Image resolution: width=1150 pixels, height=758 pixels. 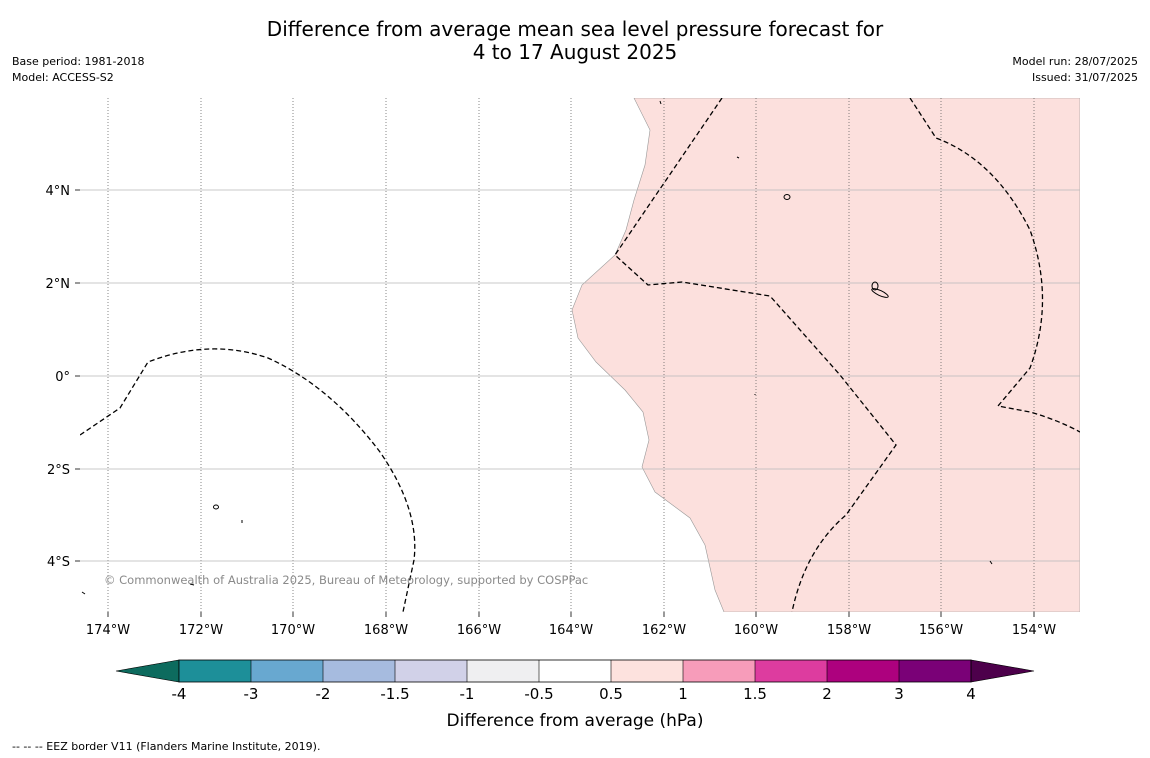 I want to click on latitude-labels: 4°N 2°N 0° 2°S 4°S, so click(x=58, y=377).